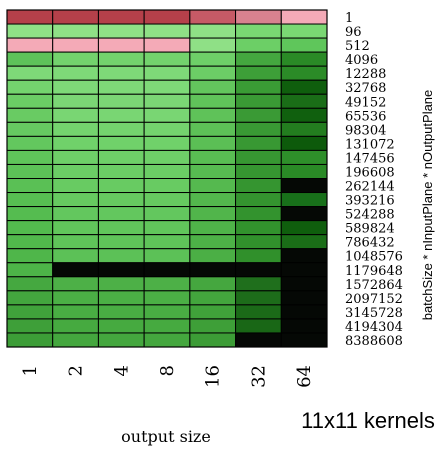 Image resolution: width=444 pixels, height=451 pixels. What do you see at coordinates (370, 215) in the screenshot?
I see `y-tick-label: 524288` at bounding box center [370, 215].